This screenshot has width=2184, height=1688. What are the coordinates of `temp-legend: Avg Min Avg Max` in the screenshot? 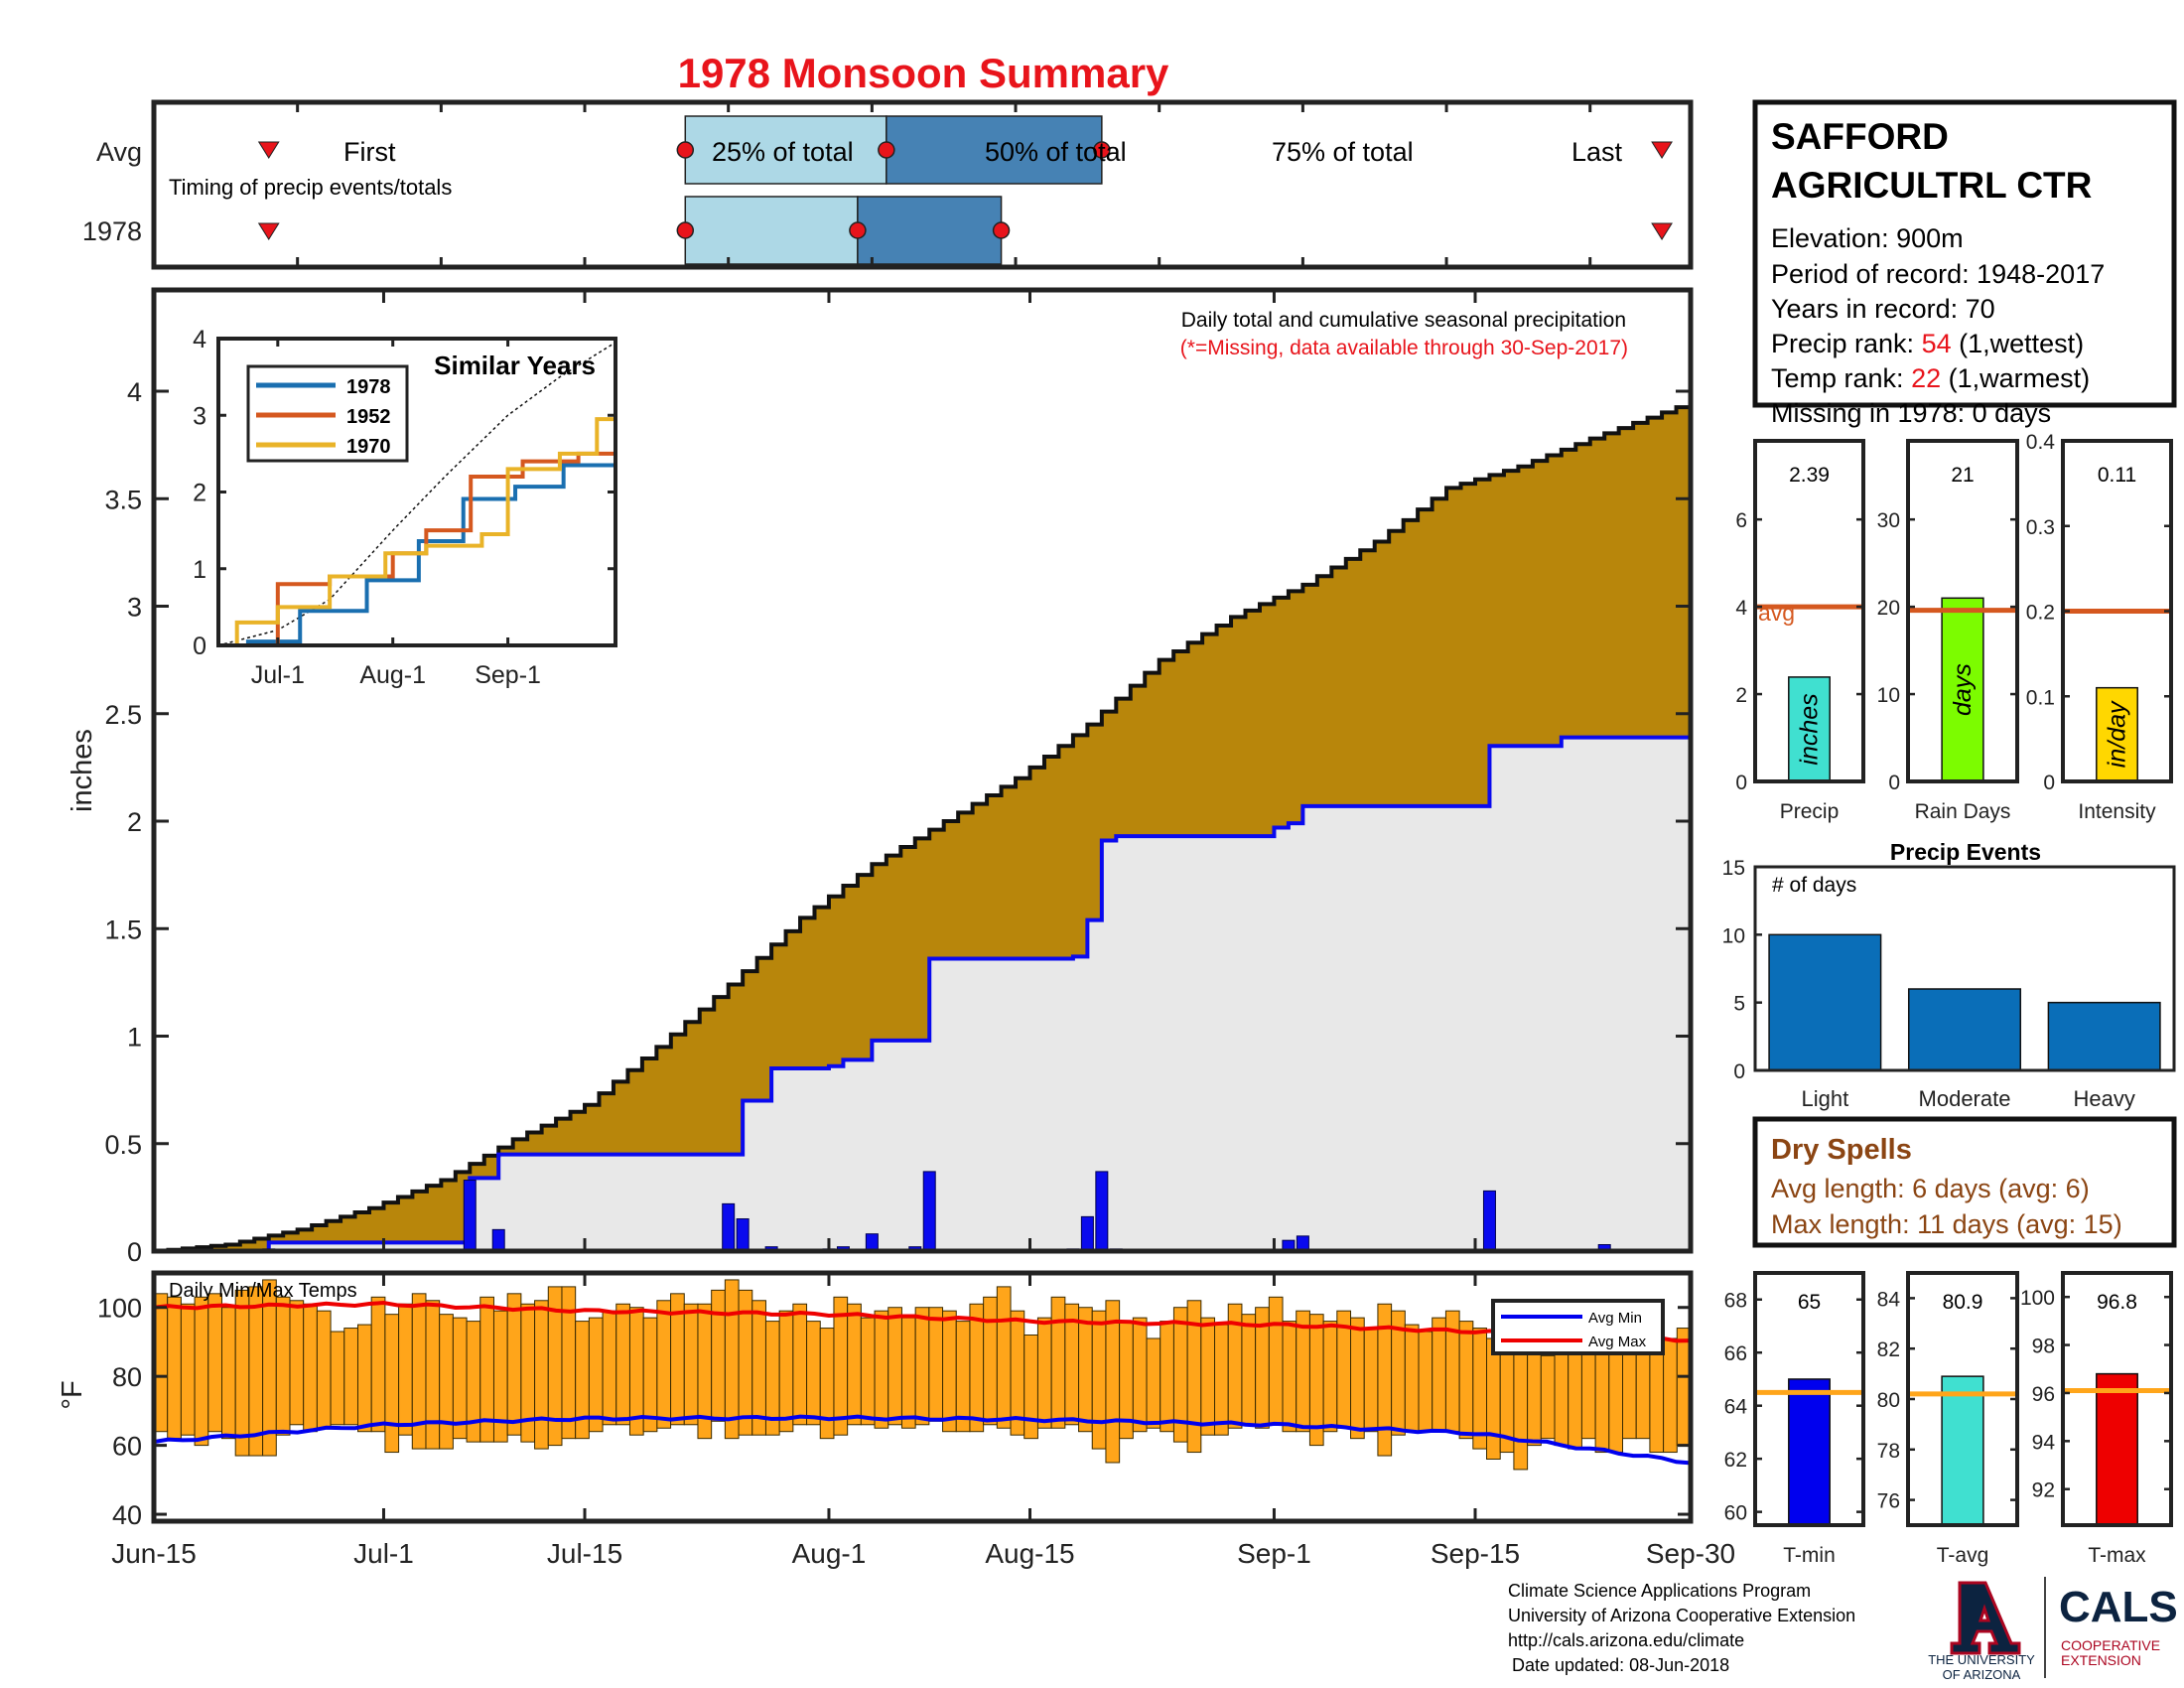 It's located at (1578, 1327).